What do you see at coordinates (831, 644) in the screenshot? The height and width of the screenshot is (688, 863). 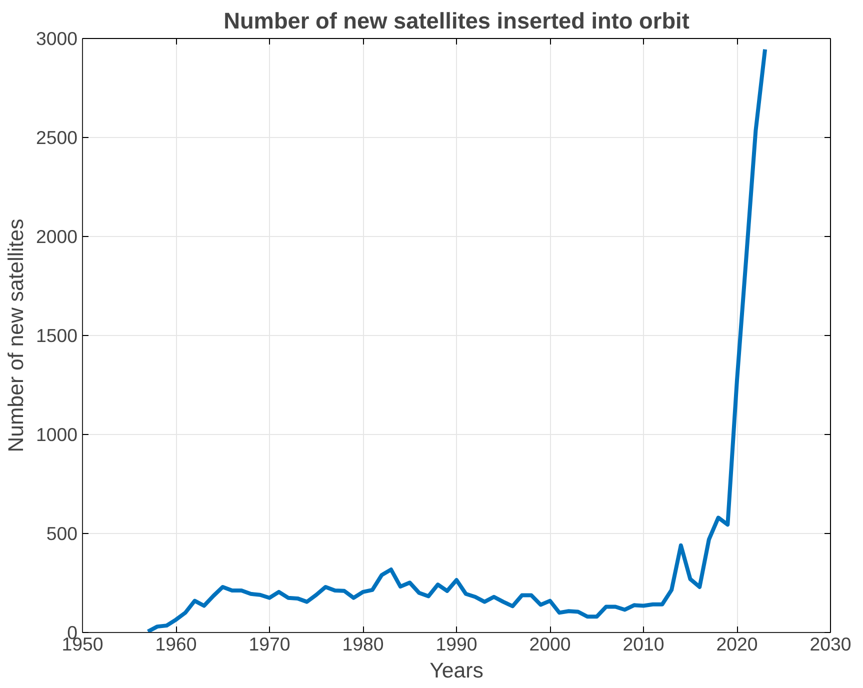 I see `x-tick-label: 2030` at bounding box center [831, 644].